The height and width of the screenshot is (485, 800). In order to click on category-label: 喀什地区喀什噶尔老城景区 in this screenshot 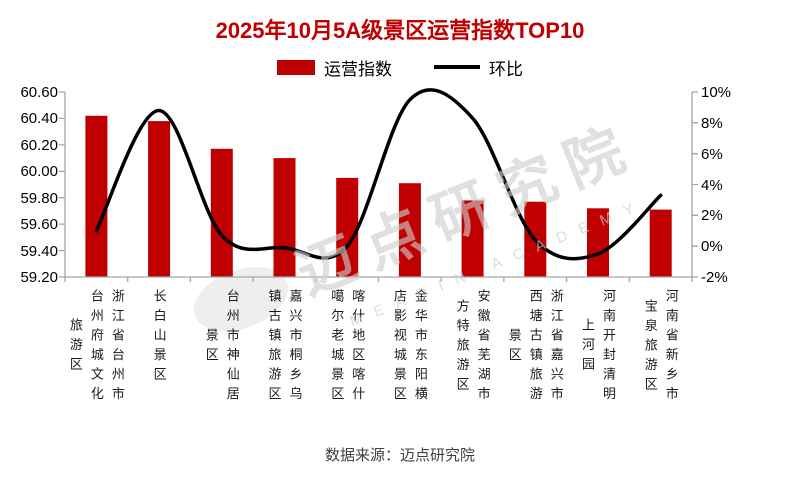, I will do `click(347, 347)`.